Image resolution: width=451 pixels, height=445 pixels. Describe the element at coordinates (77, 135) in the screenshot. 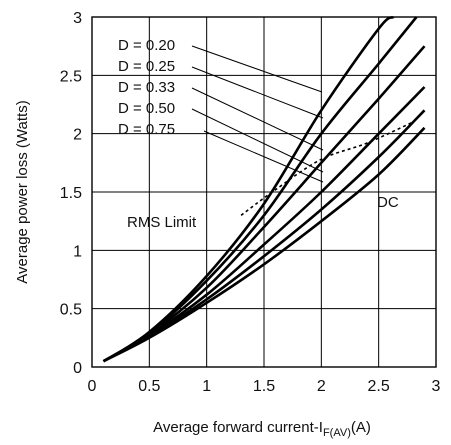

I see `y-tick-label: 2` at that location.